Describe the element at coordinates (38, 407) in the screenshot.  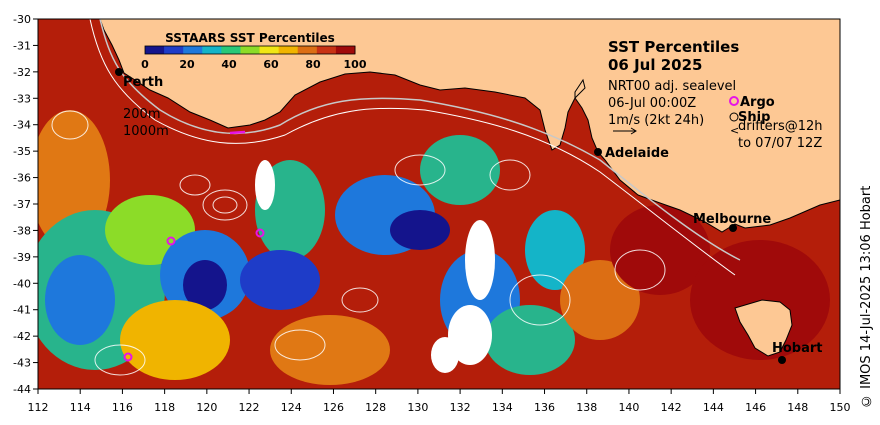
I see `x-tick-label: 112` at that location.